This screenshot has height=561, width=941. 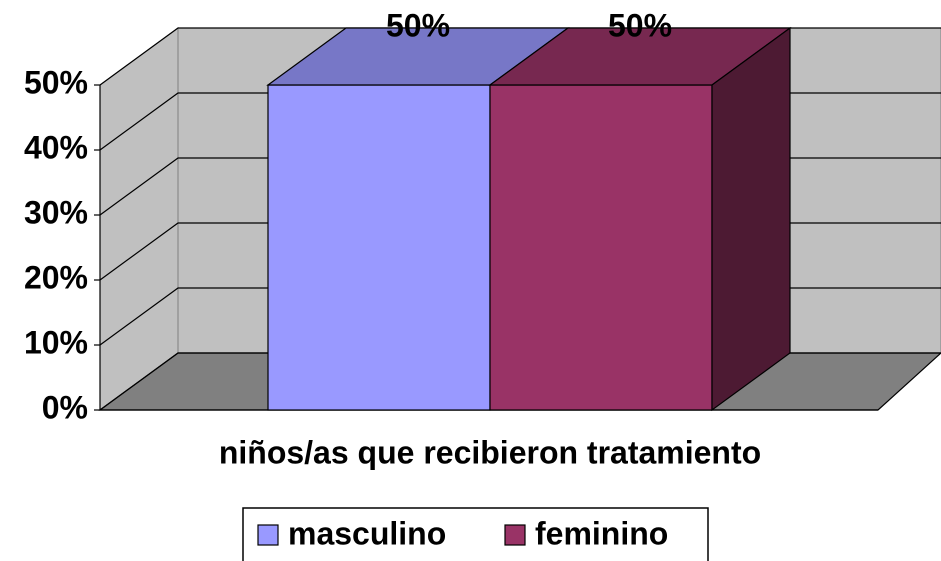 What do you see at coordinates (65, 407) in the screenshot?
I see `y-tick-label: 0%` at bounding box center [65, 407].